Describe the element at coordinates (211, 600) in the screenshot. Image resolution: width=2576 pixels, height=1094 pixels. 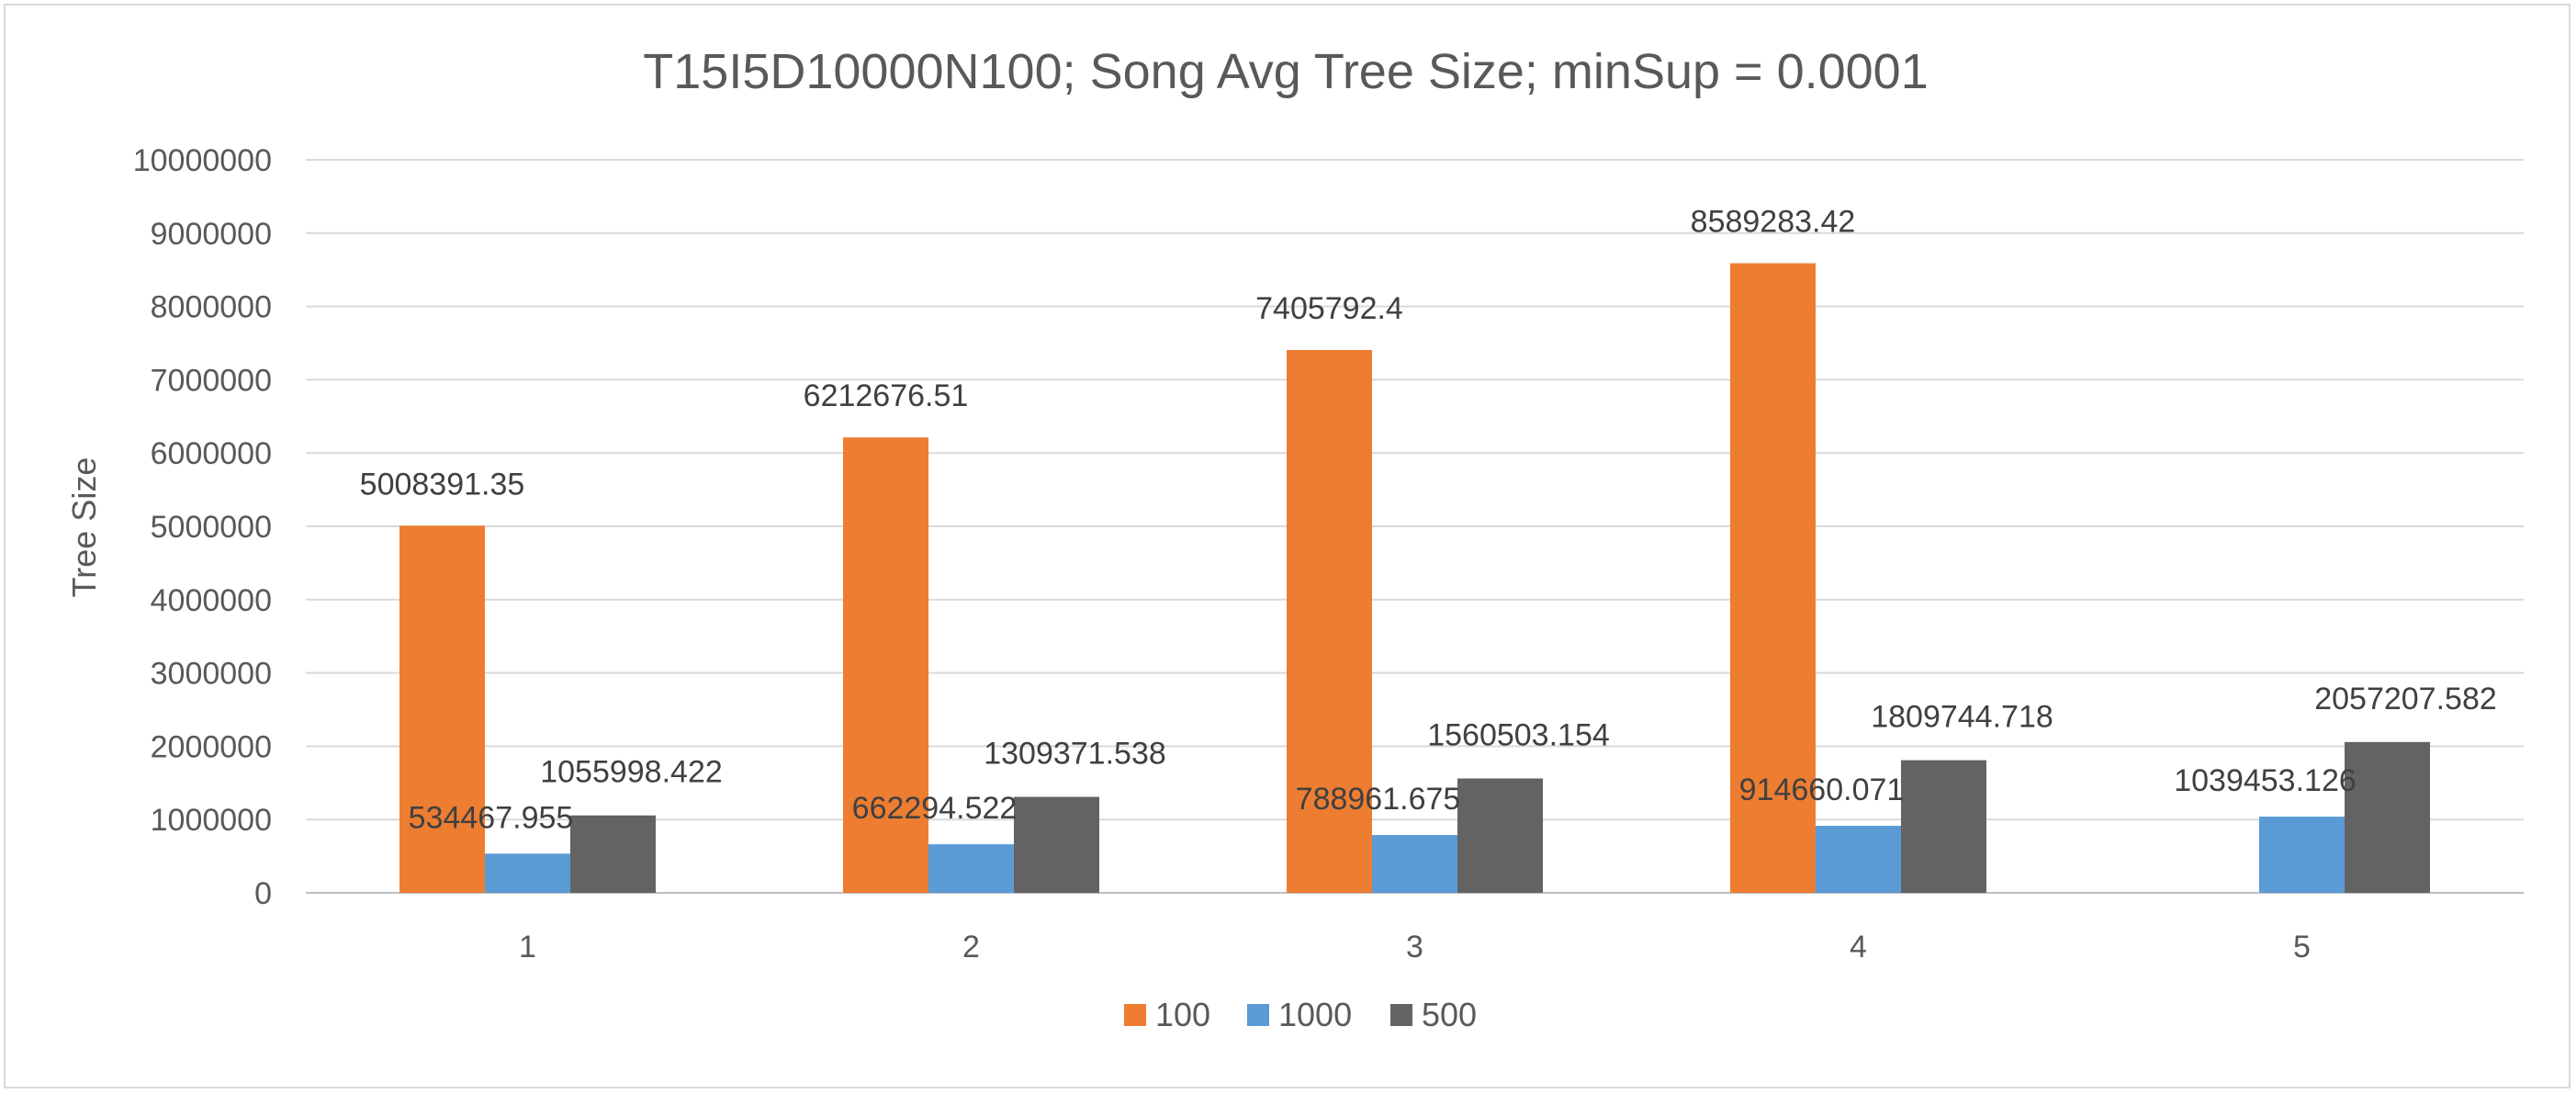
I see `y-tick-label: 4000000` at that location.